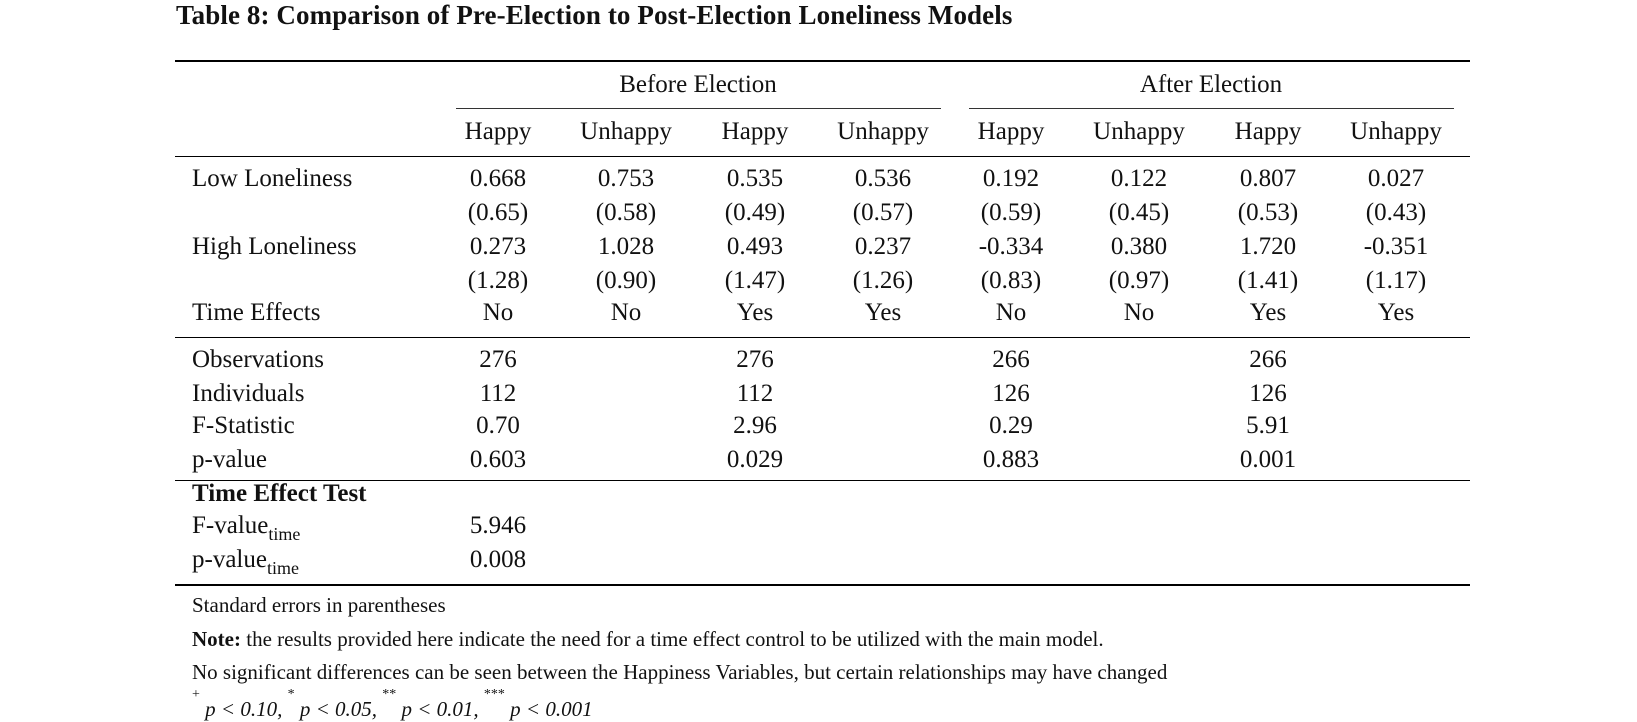 The height and width of the screenshot is (722, 1637). Describe the element at coordinates (1396, 280) in the screenshot. I see `std-error-cell: (1.17)` at that location.